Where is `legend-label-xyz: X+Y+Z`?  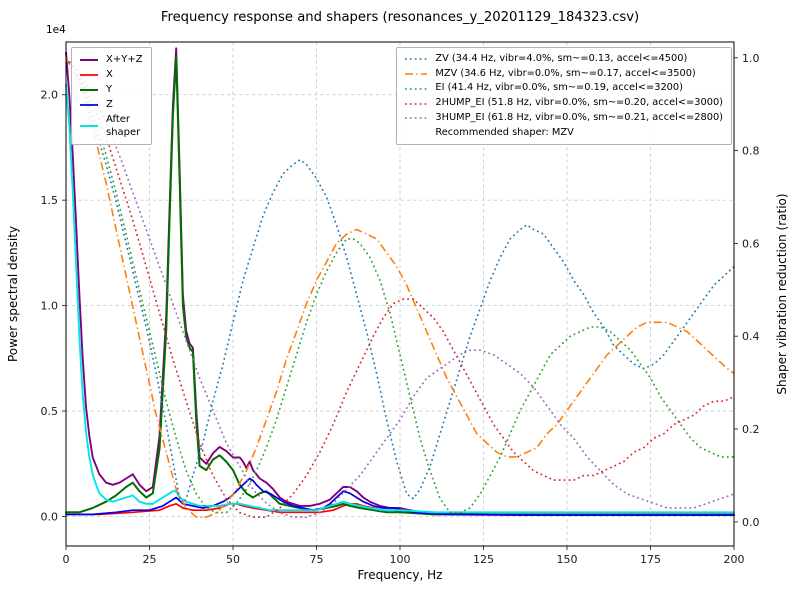
legend-label-xyz: X+Y+Z is located at coordinates (124, 59).